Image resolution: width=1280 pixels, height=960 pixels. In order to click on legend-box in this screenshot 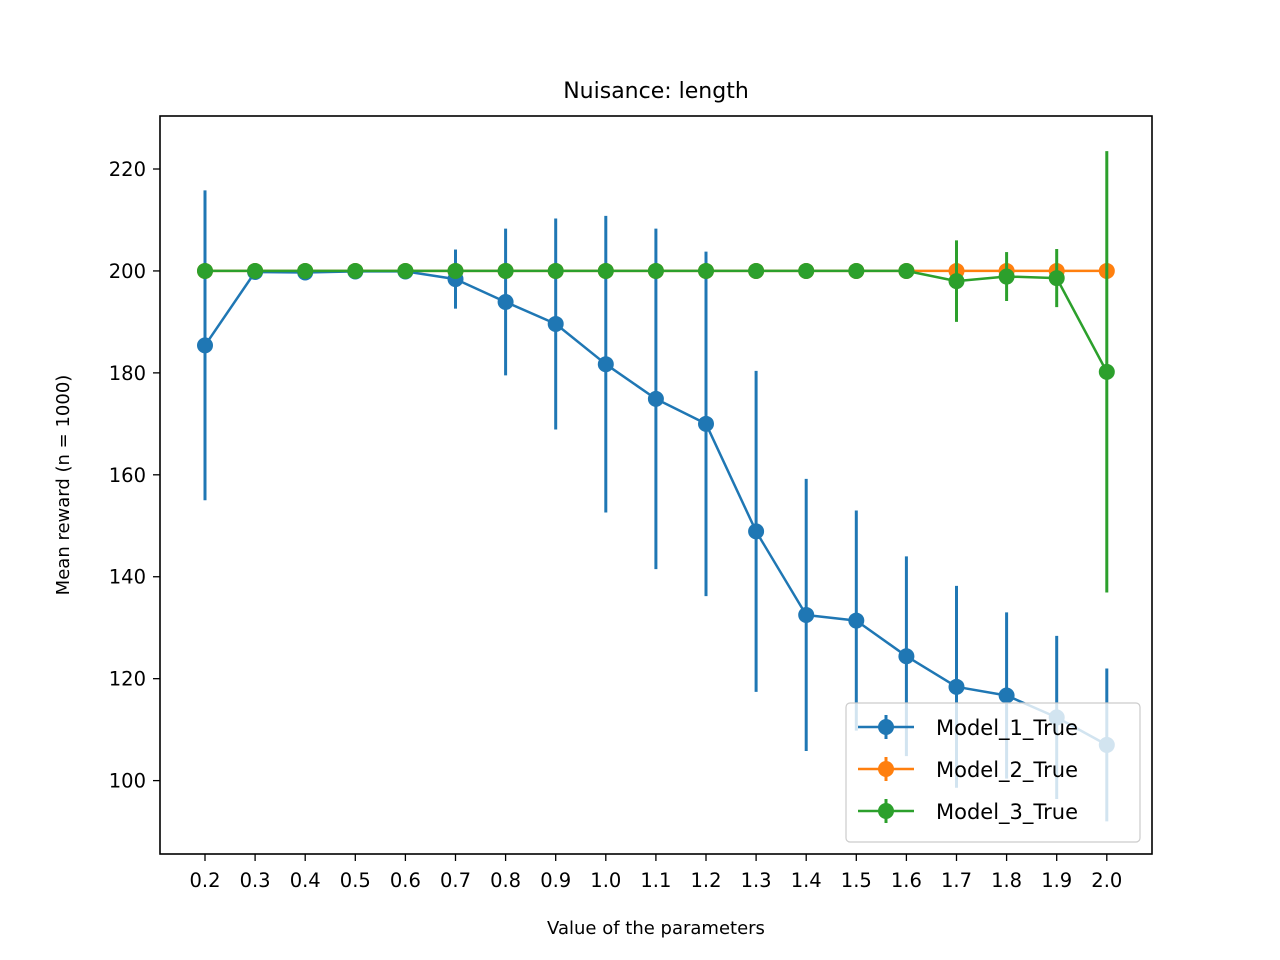, I will do `click(993, 772)`.